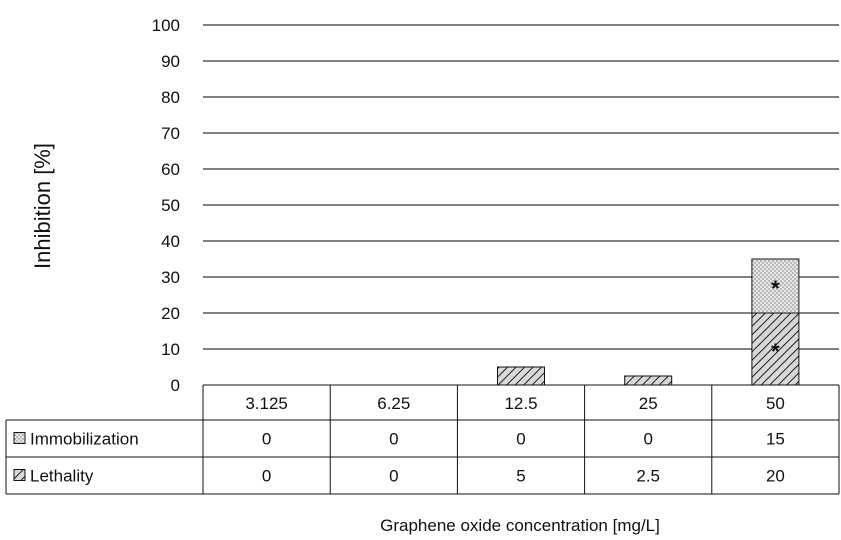 The image size is (841, 540). Describe the element at coordinates (170, 133) in the screenshot. I see `y-tick-label: 70` at that location.